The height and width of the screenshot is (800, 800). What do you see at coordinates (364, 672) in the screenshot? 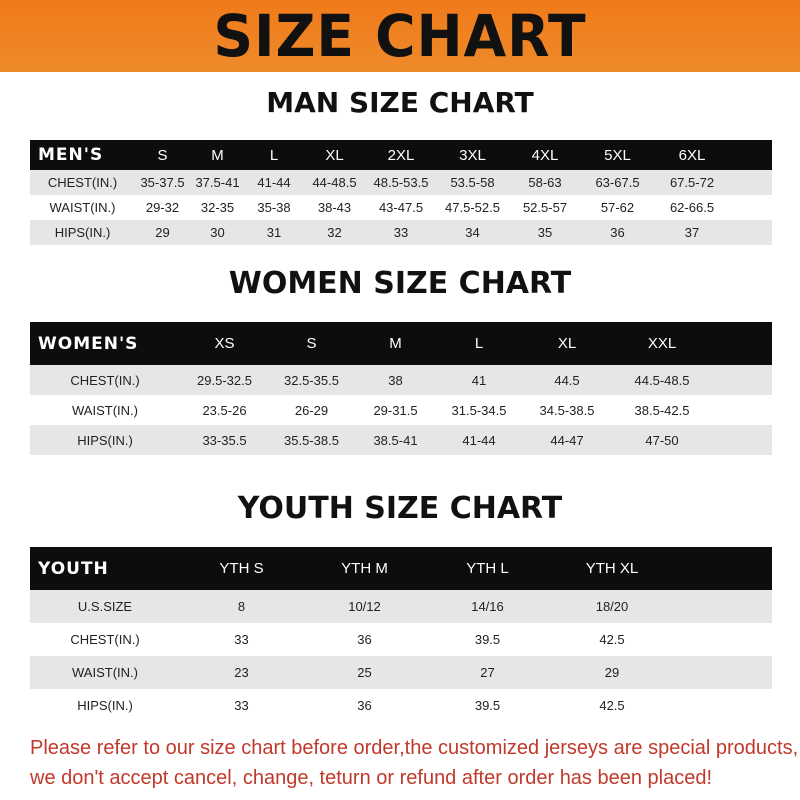
I see `table-cell: 25` at bounding box center [364, 672].